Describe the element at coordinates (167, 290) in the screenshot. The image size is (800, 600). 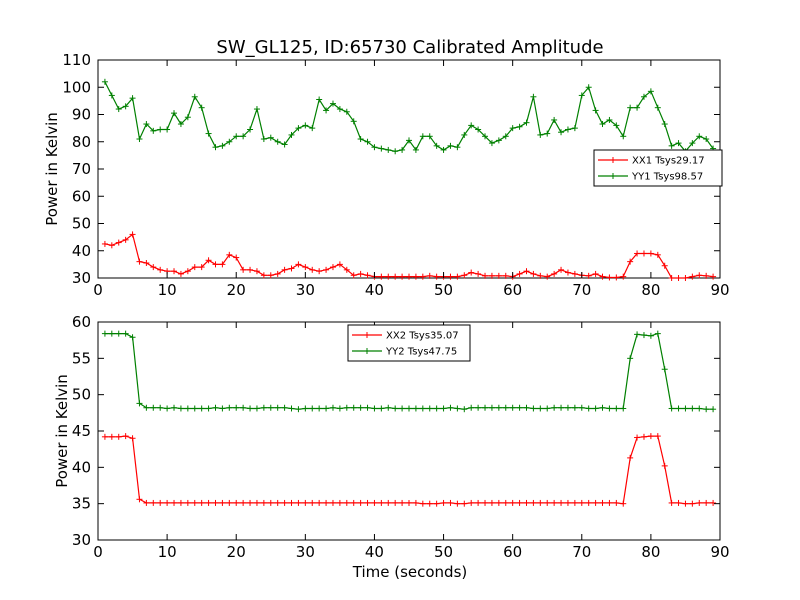
I see `top-xtick-label: 10` at that location.